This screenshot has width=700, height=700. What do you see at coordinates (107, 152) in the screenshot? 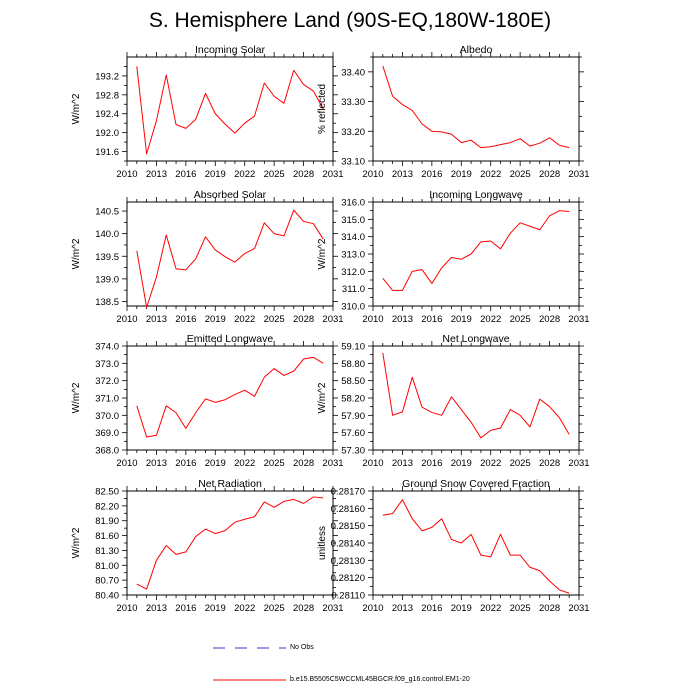
I see `y-tick-label: 191.6` at bounding box center [107, 152].